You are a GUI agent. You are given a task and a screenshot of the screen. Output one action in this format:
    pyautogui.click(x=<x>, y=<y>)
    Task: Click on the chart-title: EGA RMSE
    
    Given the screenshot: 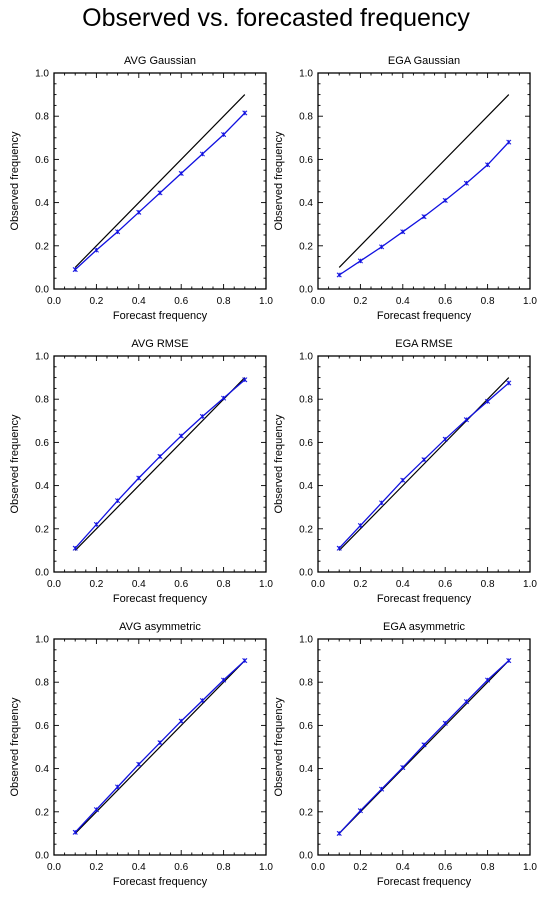 What is the action you would take?
    pyautogui.click(x=423, y=344)
    